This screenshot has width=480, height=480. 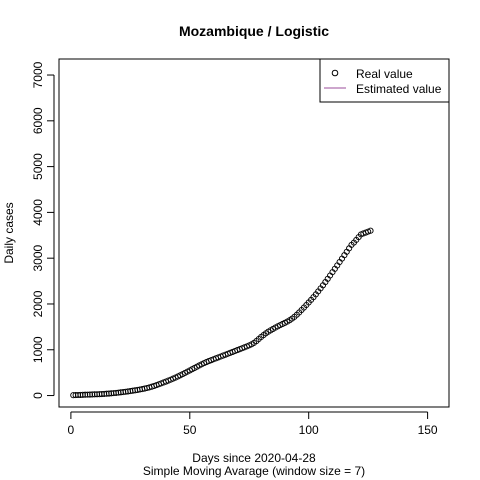 What do you see at coordinates (38, 303) in the screenshot?
I see `y-tick-label: 2000` at bounding box center [38, 303].